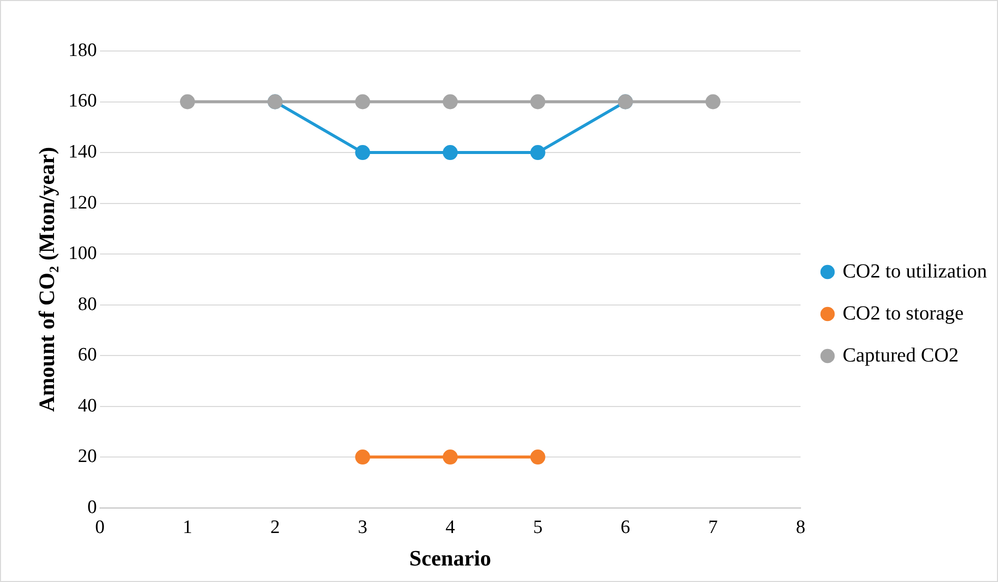 Image resolution: width=998 pixels, height=582 pixels. What do you see at coordinates (538, 527) in the screenshot?
I see `x-tick-label: 5` at bounding box center [538, 527].